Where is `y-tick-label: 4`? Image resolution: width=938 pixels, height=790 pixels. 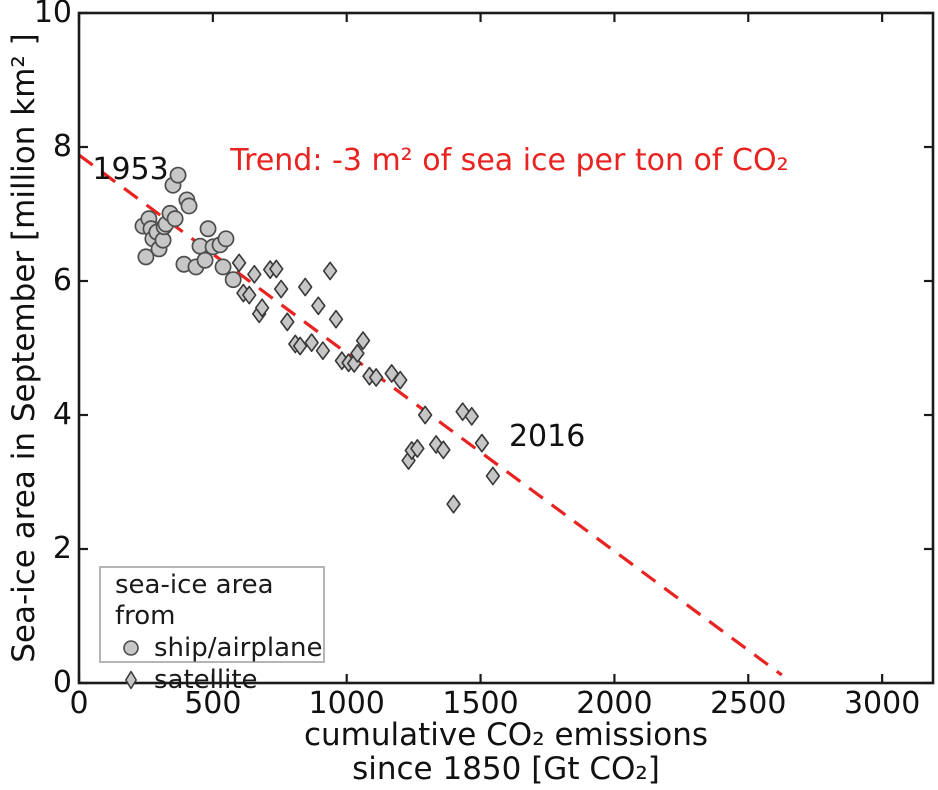 y-tick-label: 4 is located at coordinates (62, 414).